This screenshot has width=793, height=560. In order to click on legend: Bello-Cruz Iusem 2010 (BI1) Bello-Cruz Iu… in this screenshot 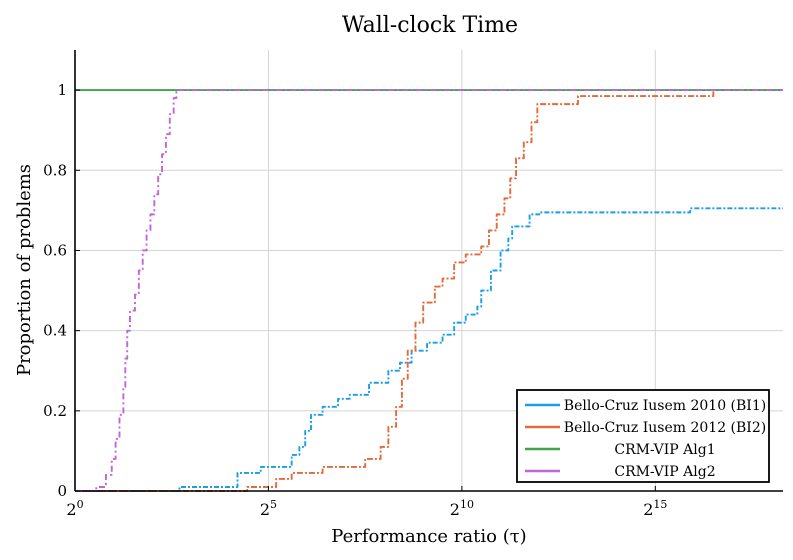, I will do `click(643, 436)`.